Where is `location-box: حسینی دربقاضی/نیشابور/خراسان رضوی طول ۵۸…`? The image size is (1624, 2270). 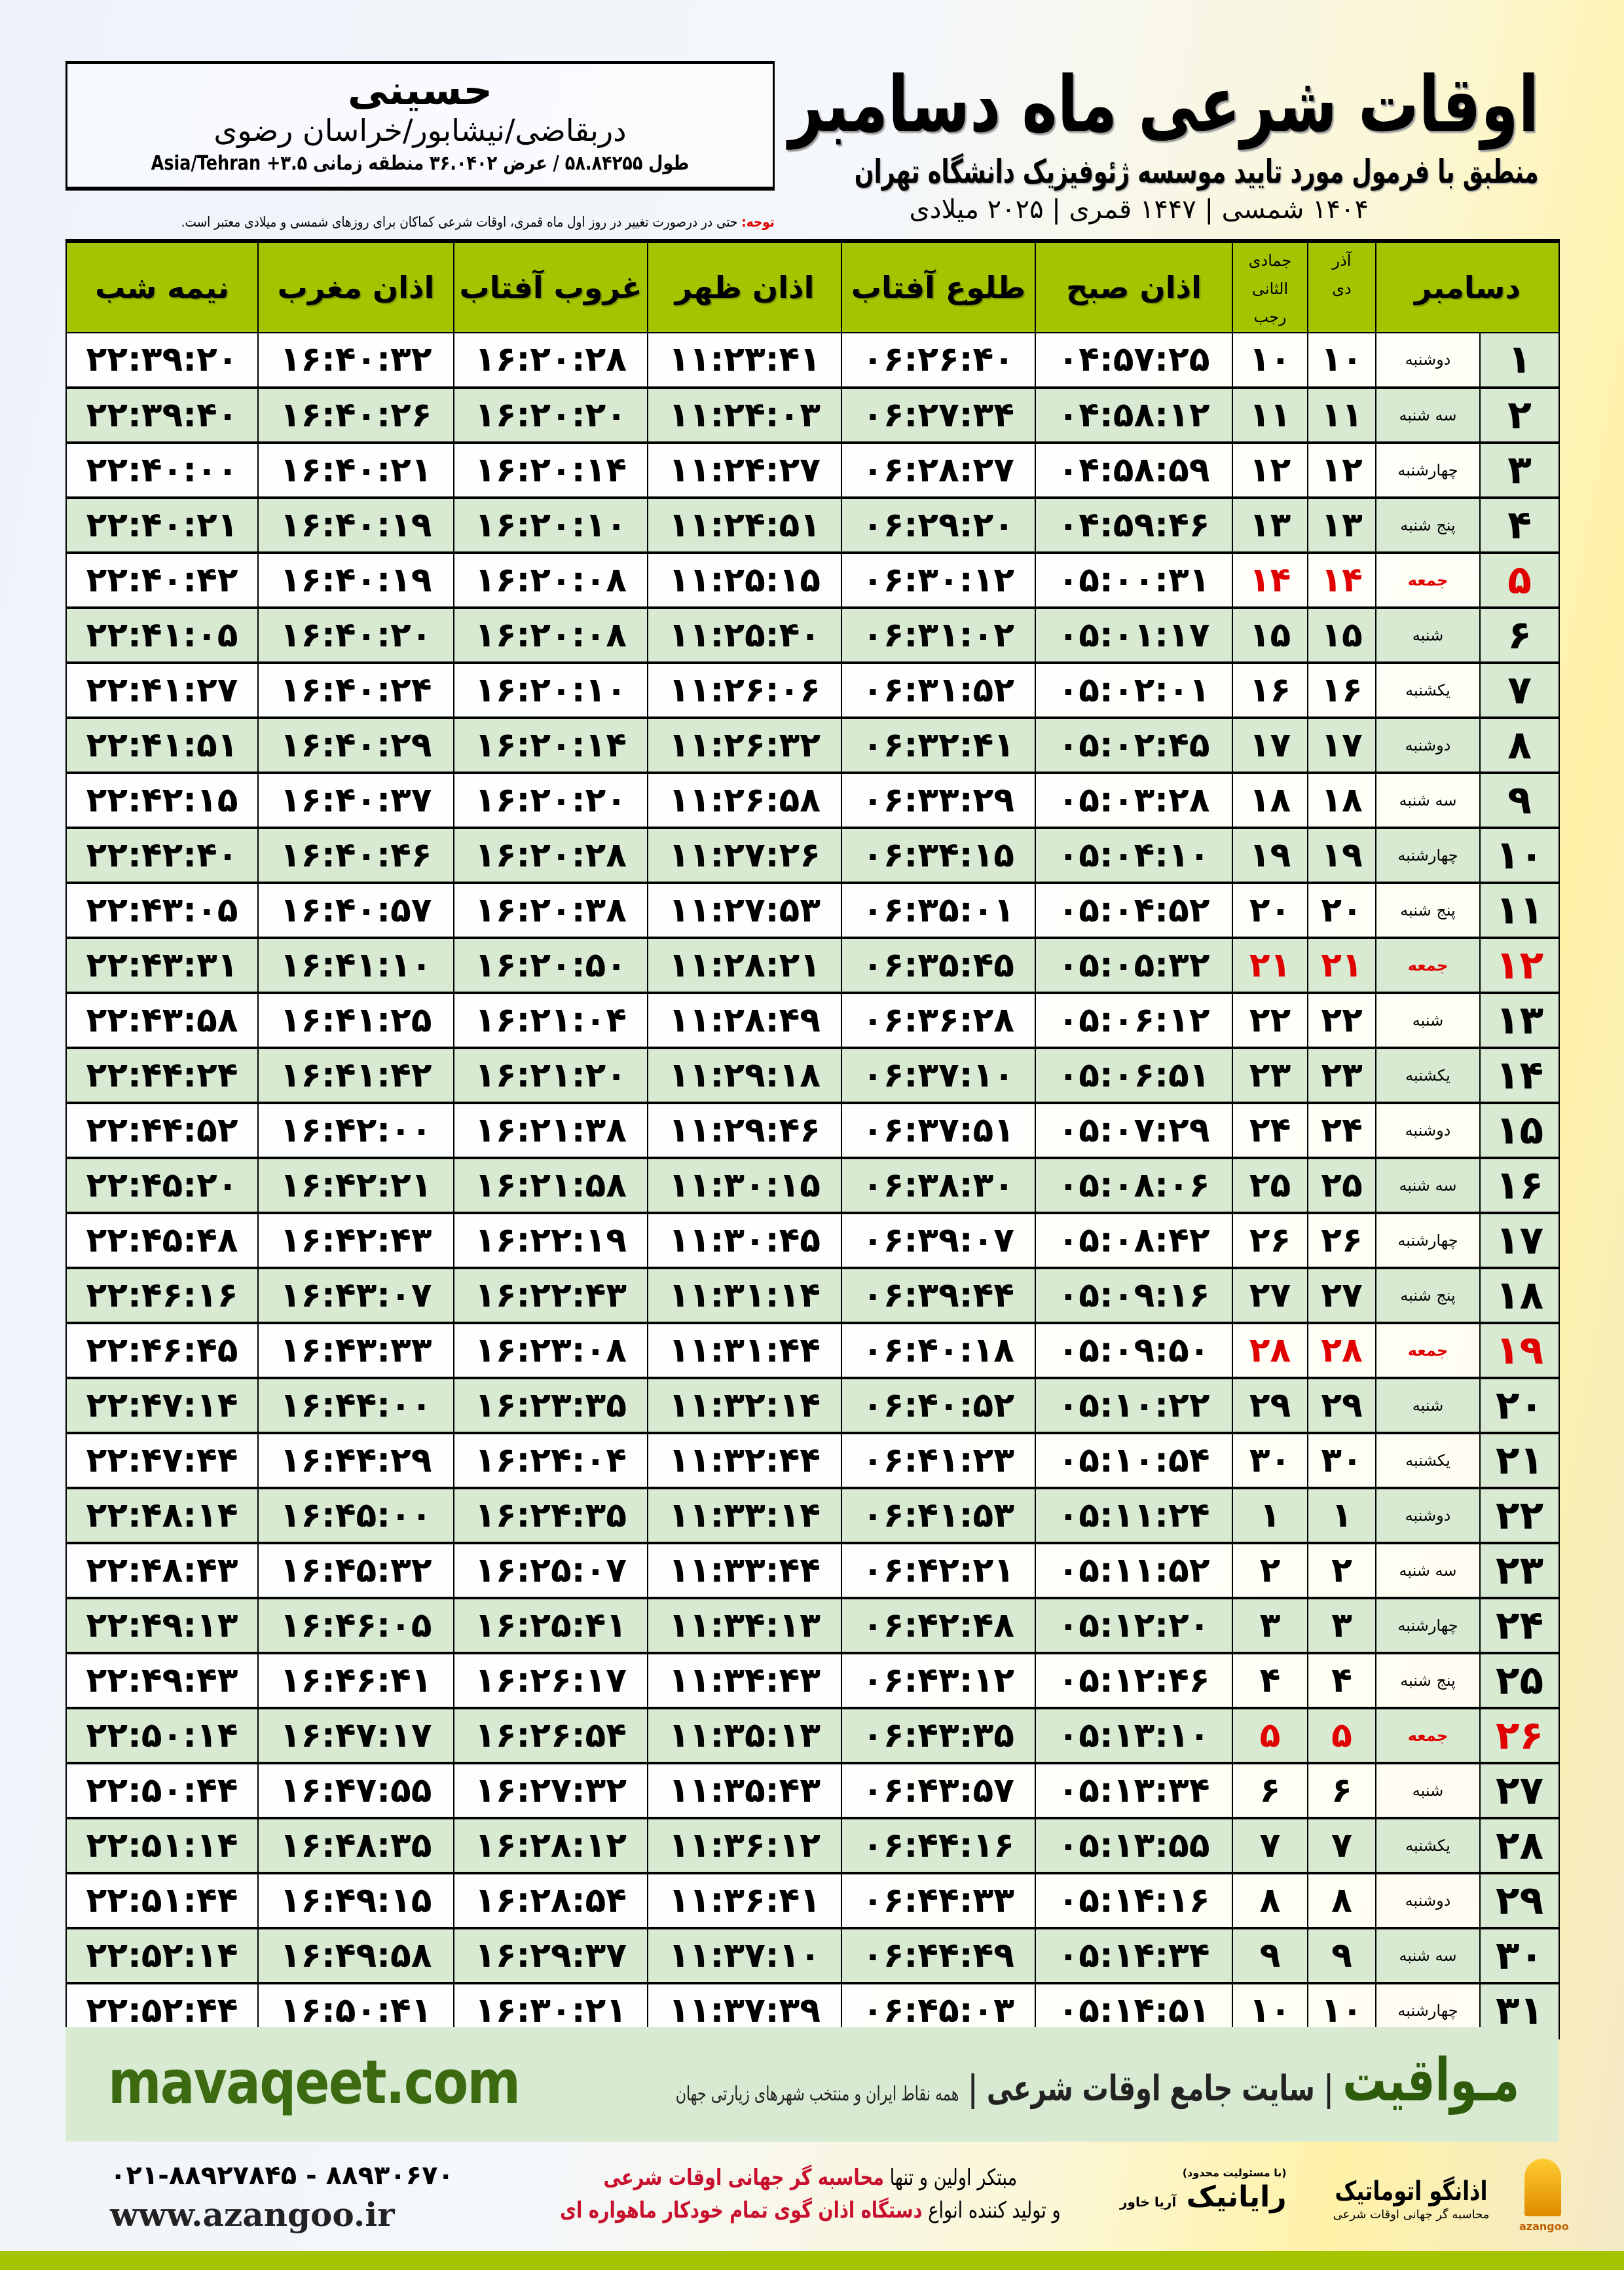 location-box: حسینی دربقاضی/نیشابور/خراسان رضوی طول ۵۸… is located at coordinates (420, 126).